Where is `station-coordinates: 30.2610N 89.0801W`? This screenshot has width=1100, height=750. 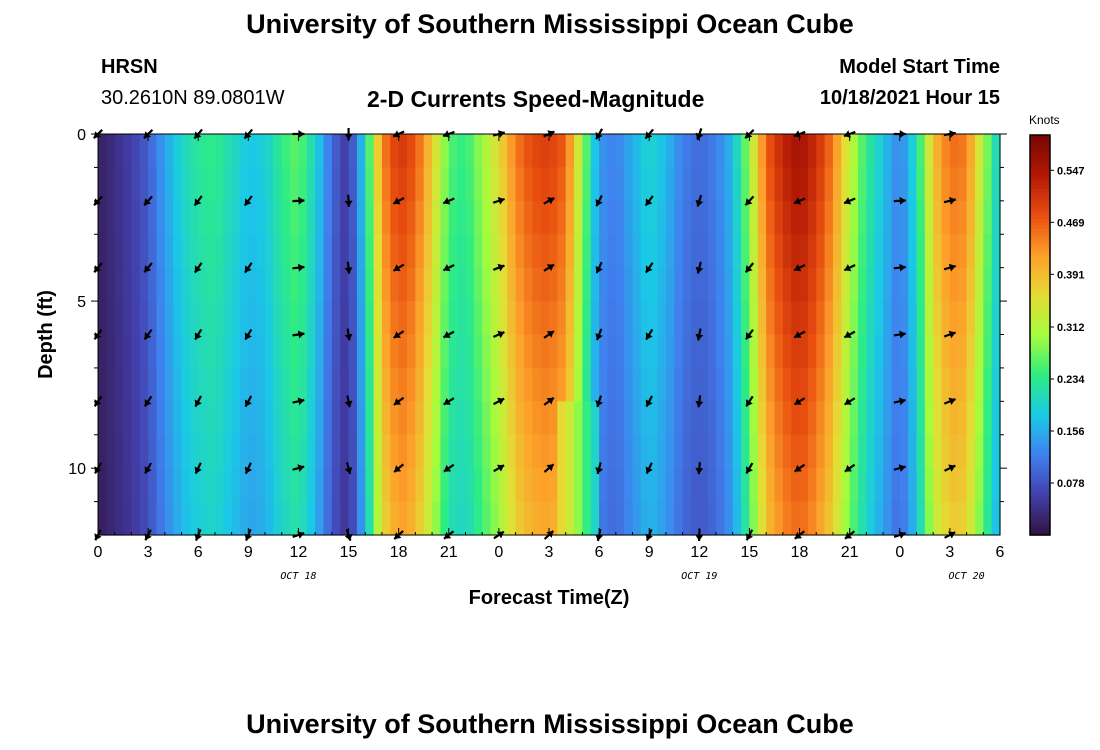 station-coordinates: 30.2610N 89.0801W is located at coordinates (193, 98).